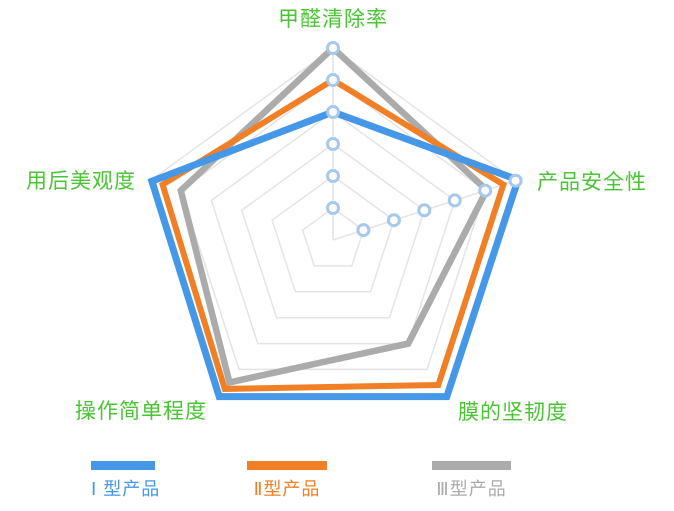 The width and height of the screenshot is (674, 511). What do you see at coordinates (126, 489) in the screenshot?
I see `legend-label-type1: Ⅰ 型产品` at bounding box center [126, 489].